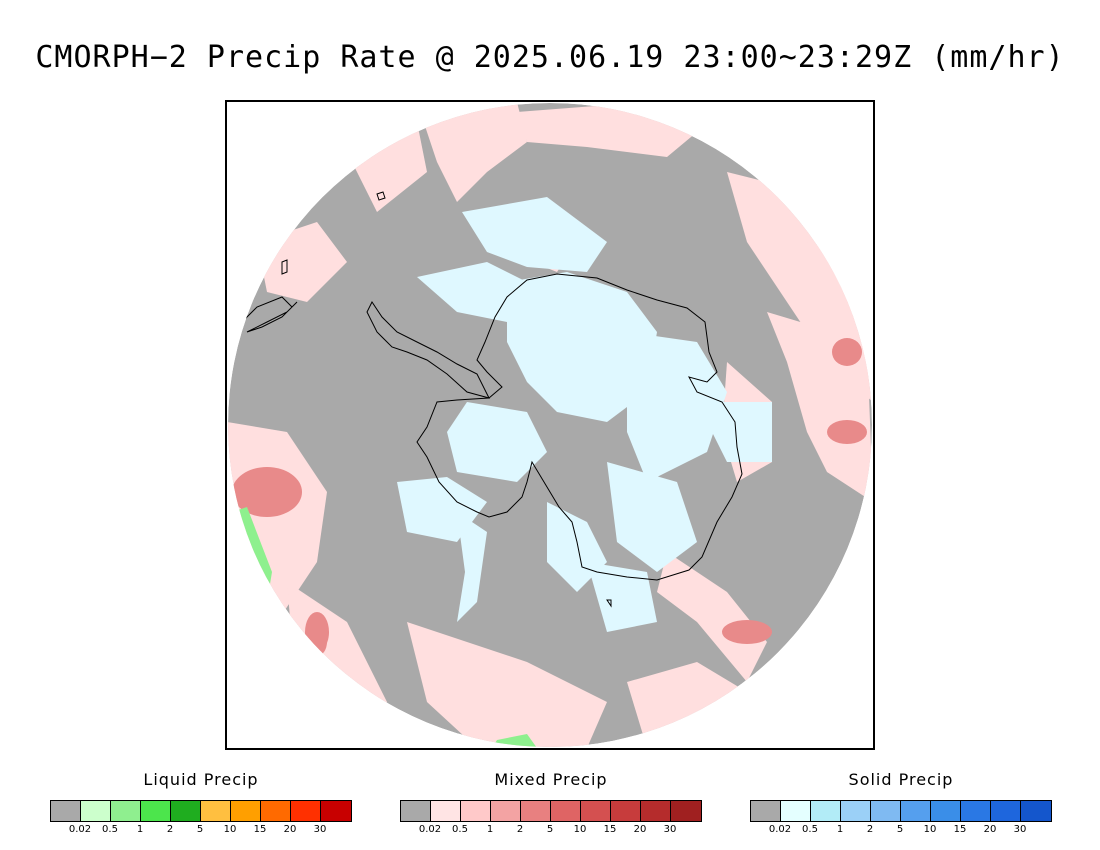 This screenshot has height=850, width=1100. I want to click on islands-coastline, so click(446, 399).